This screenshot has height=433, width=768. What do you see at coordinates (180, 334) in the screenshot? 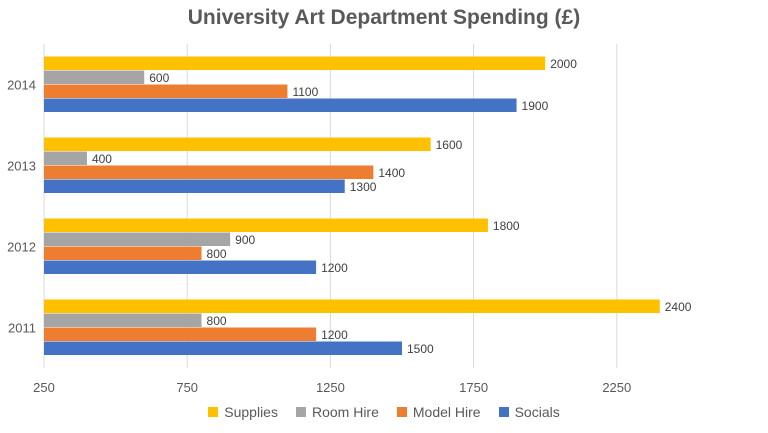
I see `bar-model-hire-2011` at bounding box center [180, 334].